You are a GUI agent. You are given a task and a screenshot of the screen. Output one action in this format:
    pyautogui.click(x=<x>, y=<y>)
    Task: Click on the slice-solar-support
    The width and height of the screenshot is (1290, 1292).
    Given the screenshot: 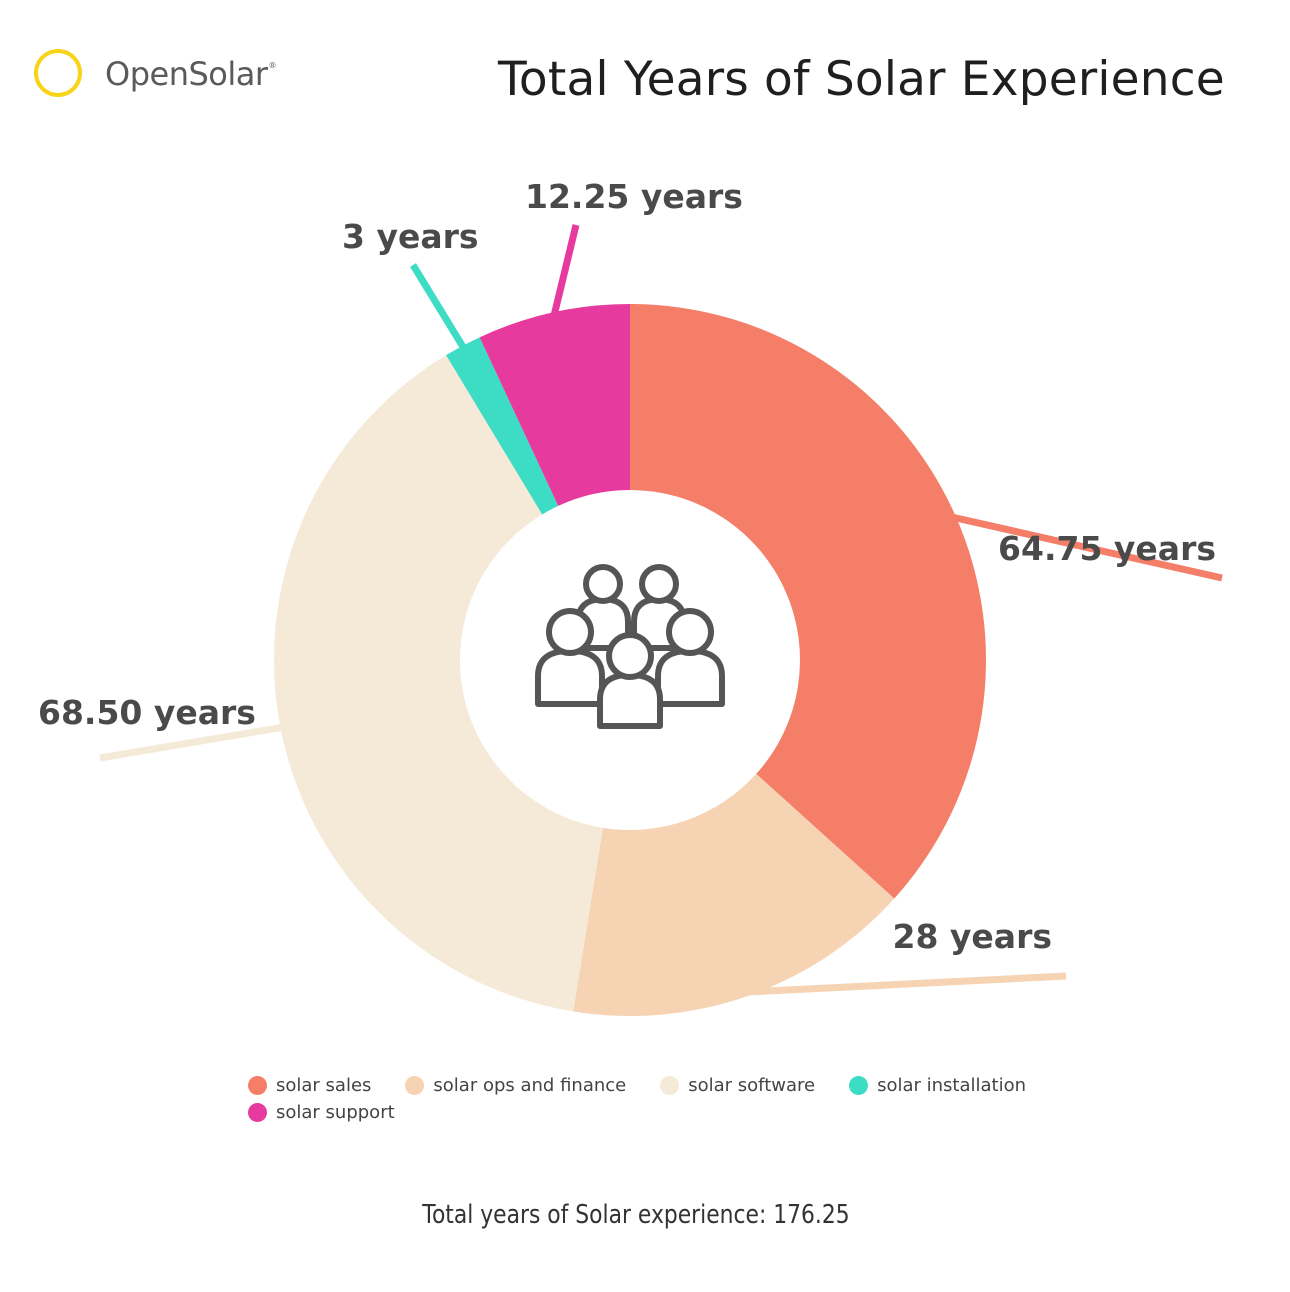 What is the action you would take?
    pyautogui.click(x=554, y=405)
    